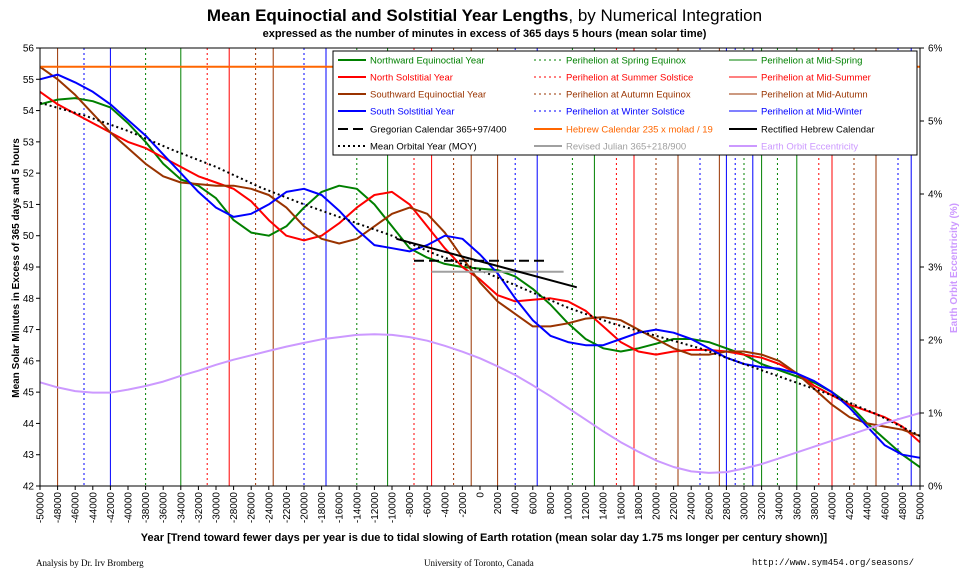 The width and height of the screenshot is (969, 575). I want to click on footer-url: http://www.sym454.org/seasons/, so click(833, 563).